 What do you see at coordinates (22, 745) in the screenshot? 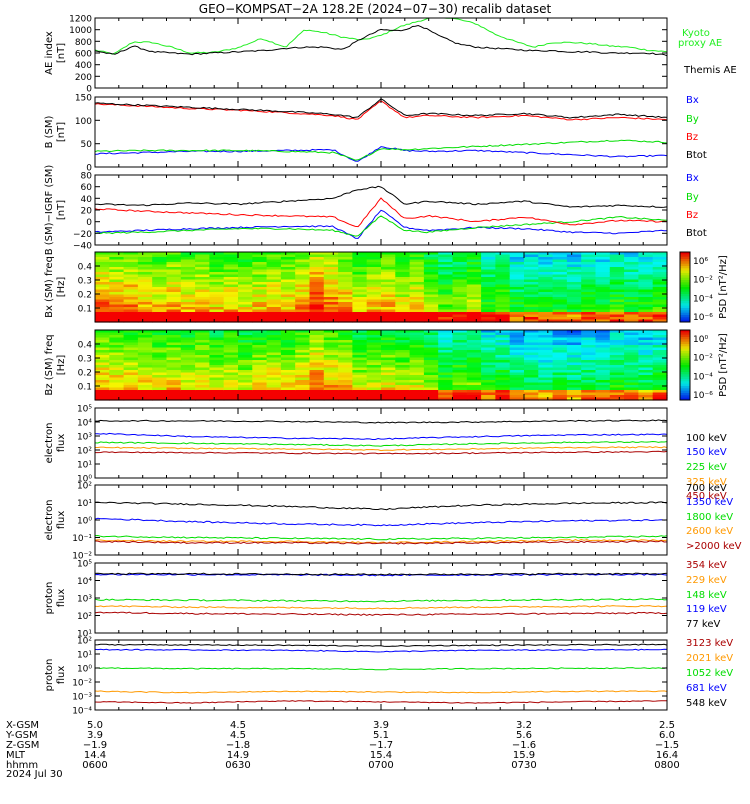
I see `ephemeris-row-name: Z-GSM` at bounding box center [22, 745].